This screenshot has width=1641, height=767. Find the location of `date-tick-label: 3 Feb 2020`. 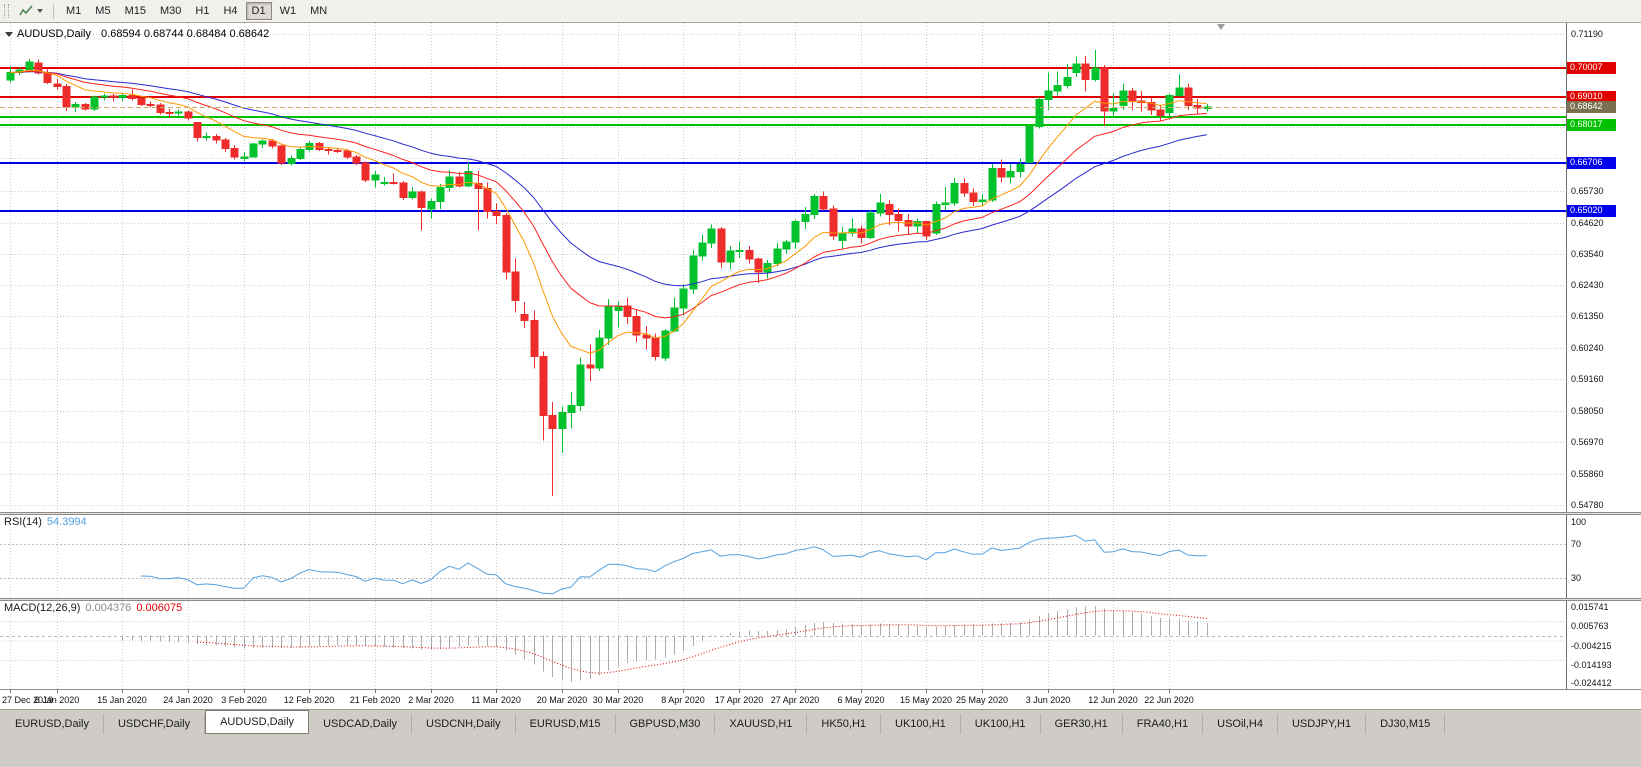

date-tick-label: 3 Feb 2020 is located at coordinates (244, 700).